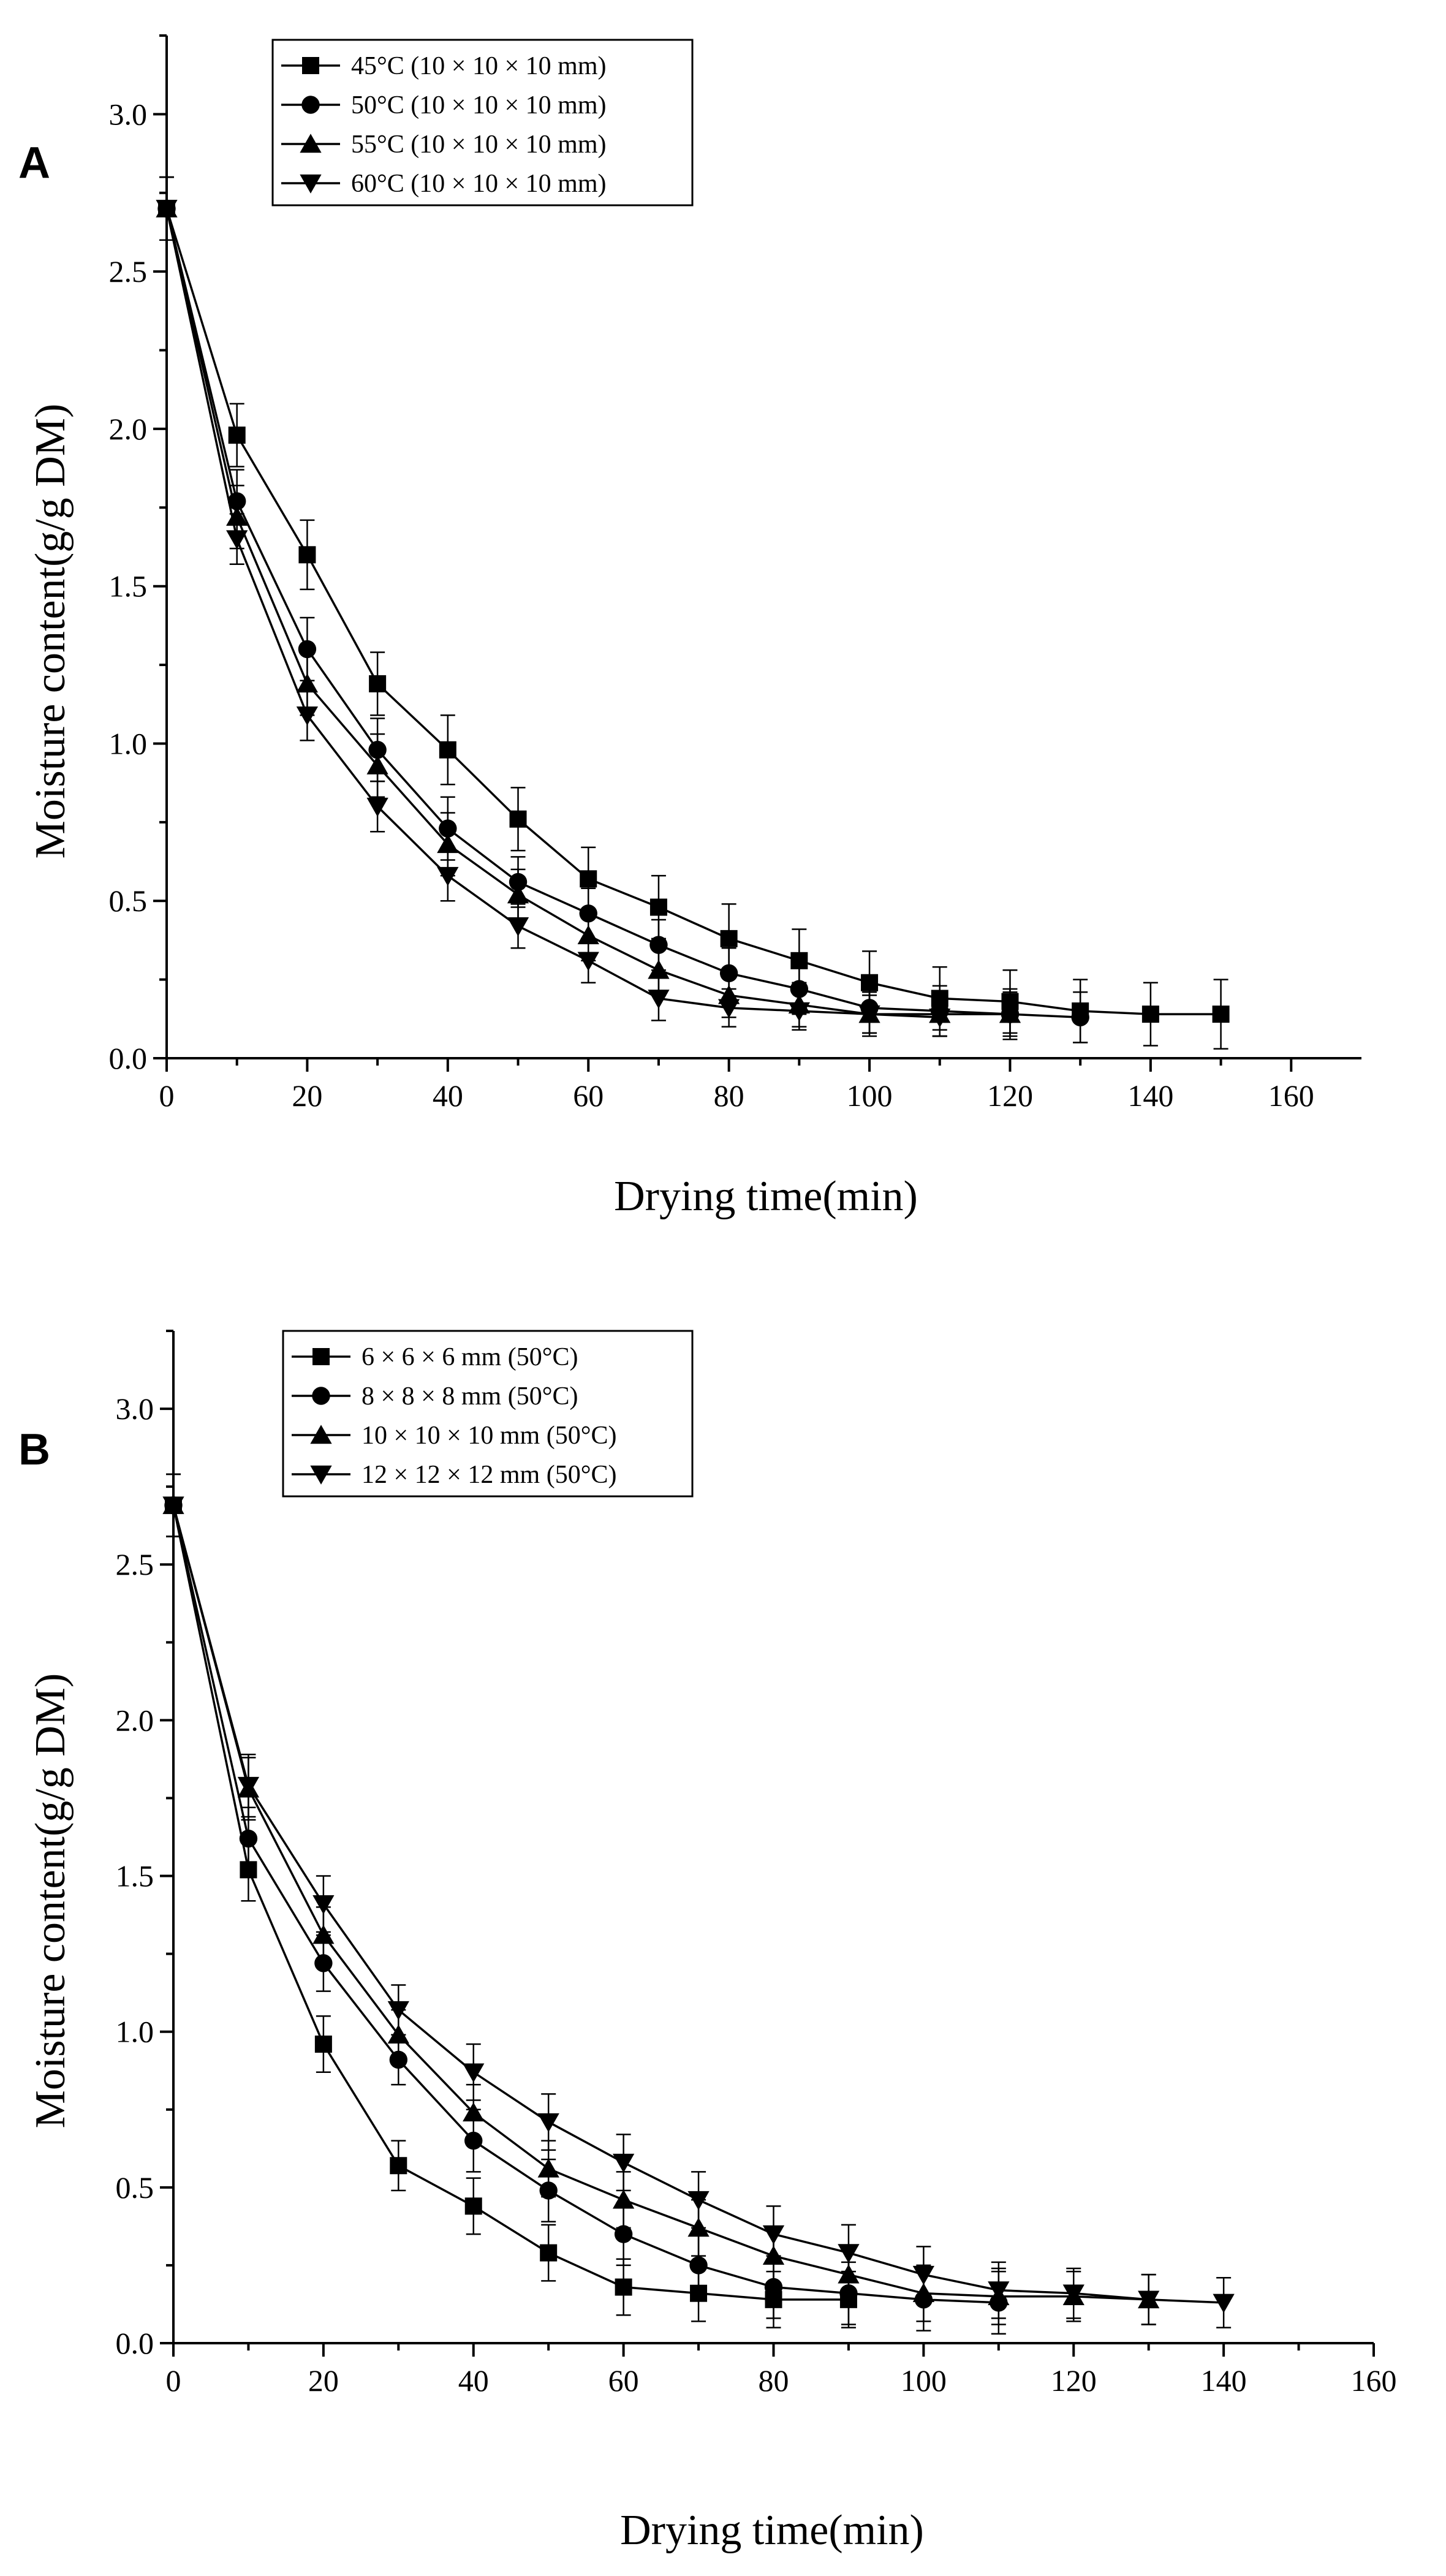 The width and height of the screenshot is (1446, 2576). What do you see at coordinates (51, 632) in the screenshot?
I see `y-axis-title-a: Moisture content(g/g DM)` at bounding box center [51, 632].